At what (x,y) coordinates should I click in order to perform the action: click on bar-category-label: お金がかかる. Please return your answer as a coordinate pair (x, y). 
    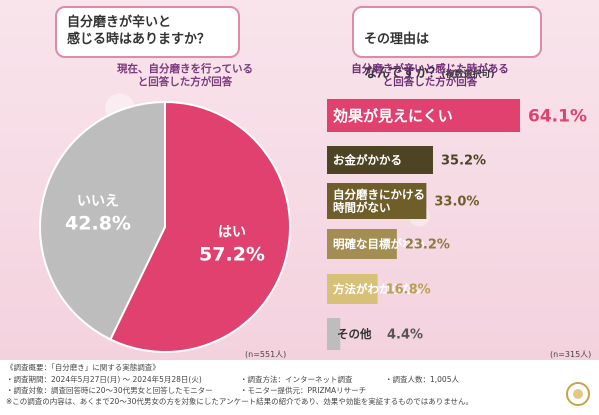
    Looking at the image, I should click on (367, 160).